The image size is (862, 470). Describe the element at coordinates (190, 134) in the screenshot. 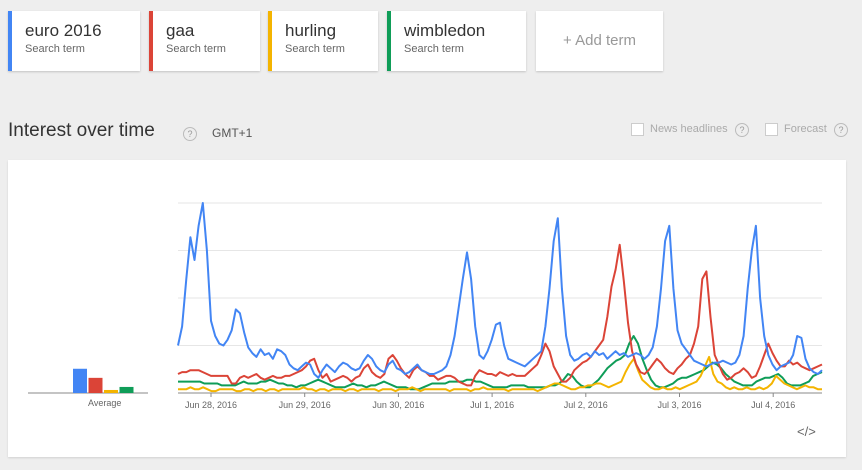

I see `help-icon: ?` at that location.